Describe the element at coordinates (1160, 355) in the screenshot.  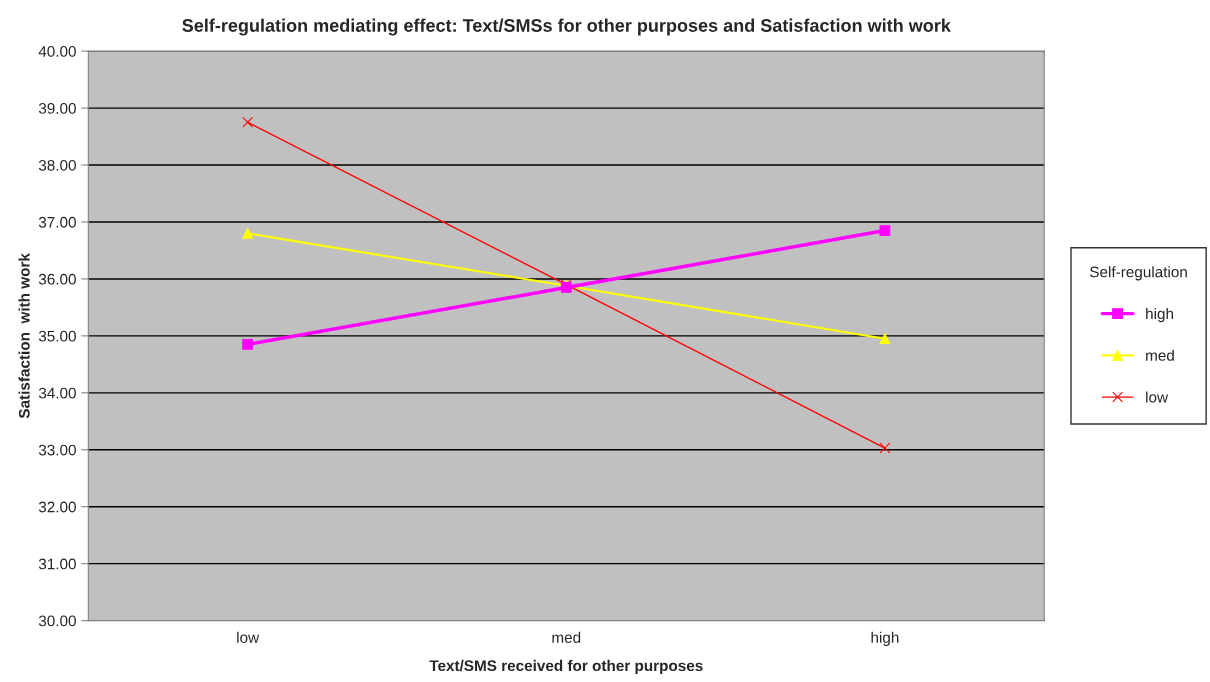
I see `legend-label: med` at that location.